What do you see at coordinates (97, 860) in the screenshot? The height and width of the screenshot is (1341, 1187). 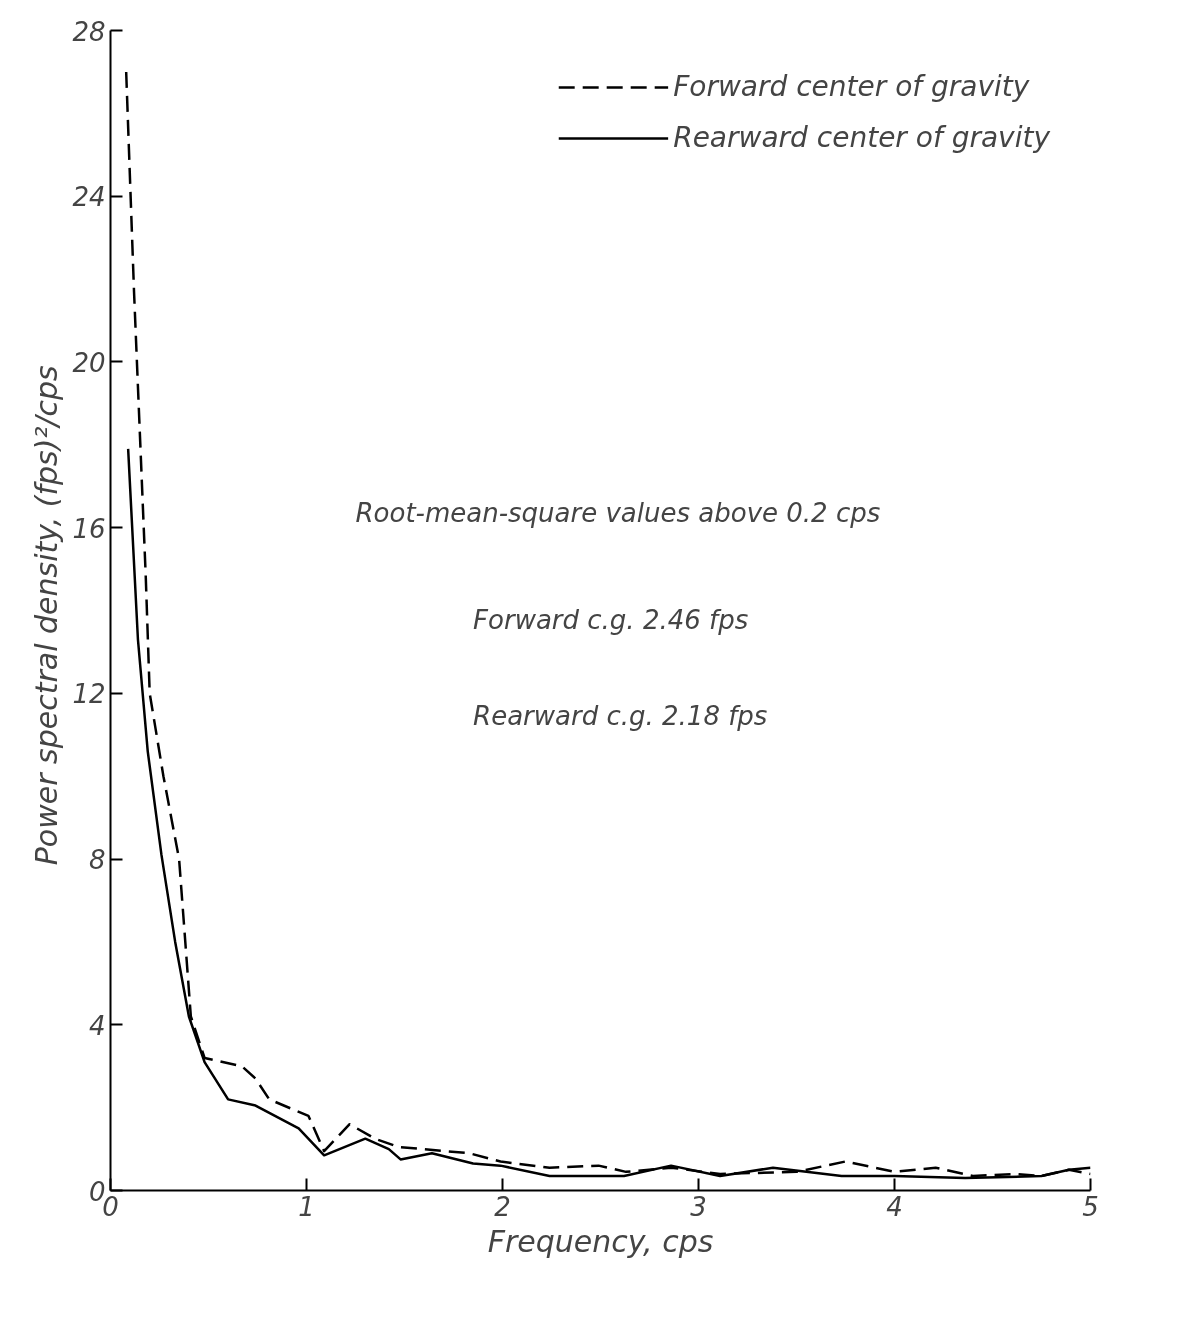 I see `y-tick-label: 8` at bounding box center [97, 860].